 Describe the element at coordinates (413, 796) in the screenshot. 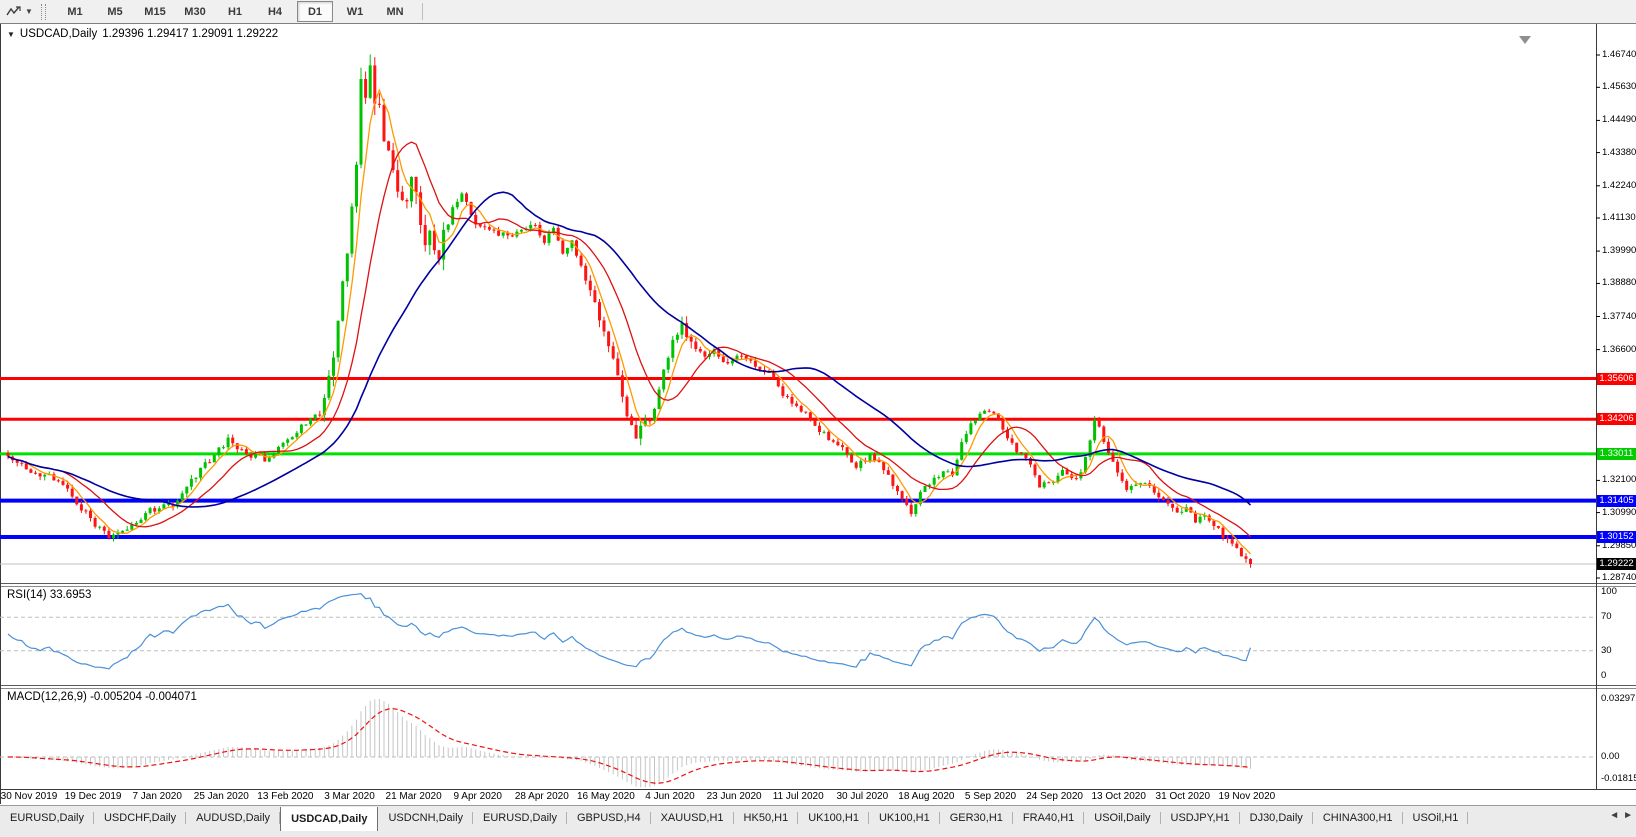

I see `date-label: 21 Mar 2020` at that location.